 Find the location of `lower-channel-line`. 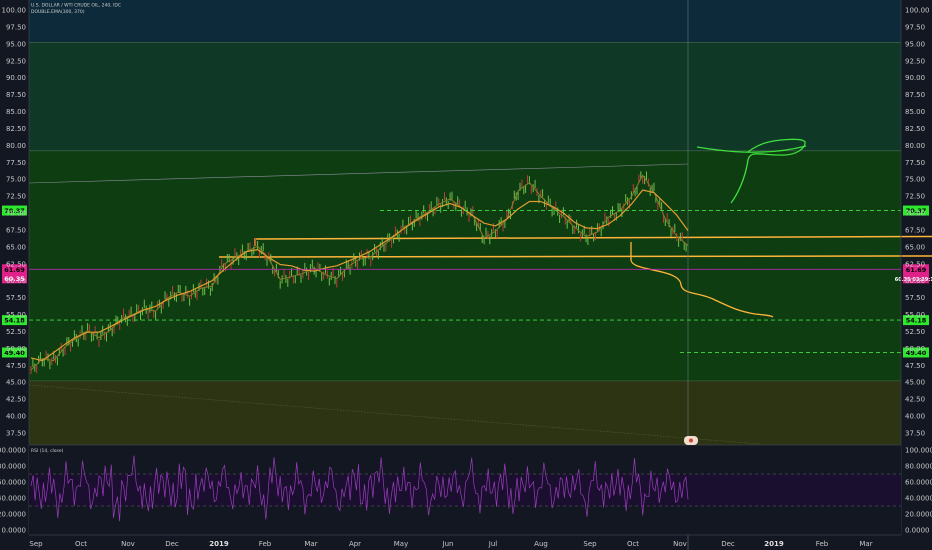

lower-channel-line is located at coordinates (575, 256).